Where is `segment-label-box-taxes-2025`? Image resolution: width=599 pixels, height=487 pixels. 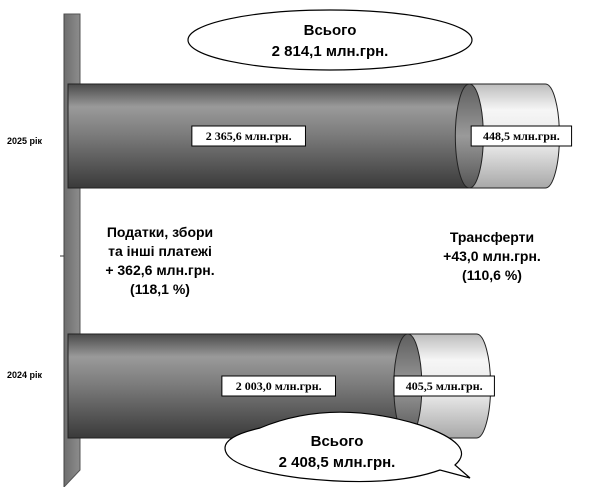
segment-label-box-taxes-2025 is located at coordinates (248, 136).